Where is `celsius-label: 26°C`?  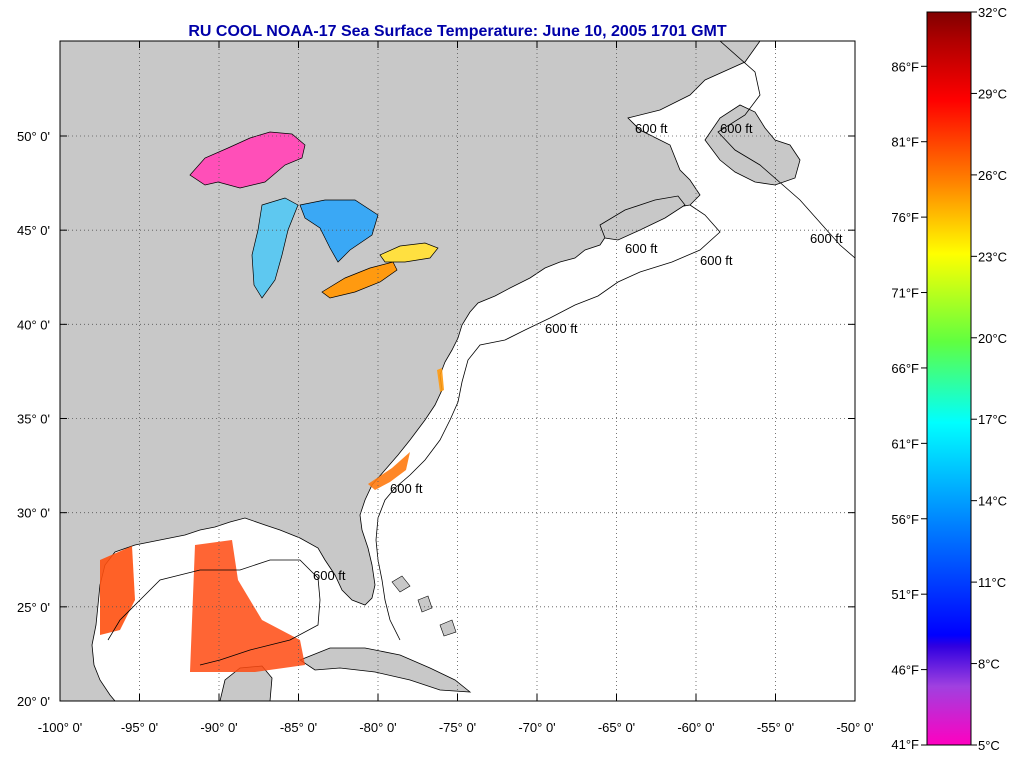
celsius-label: 26°C is located at coordinates (992, 175).